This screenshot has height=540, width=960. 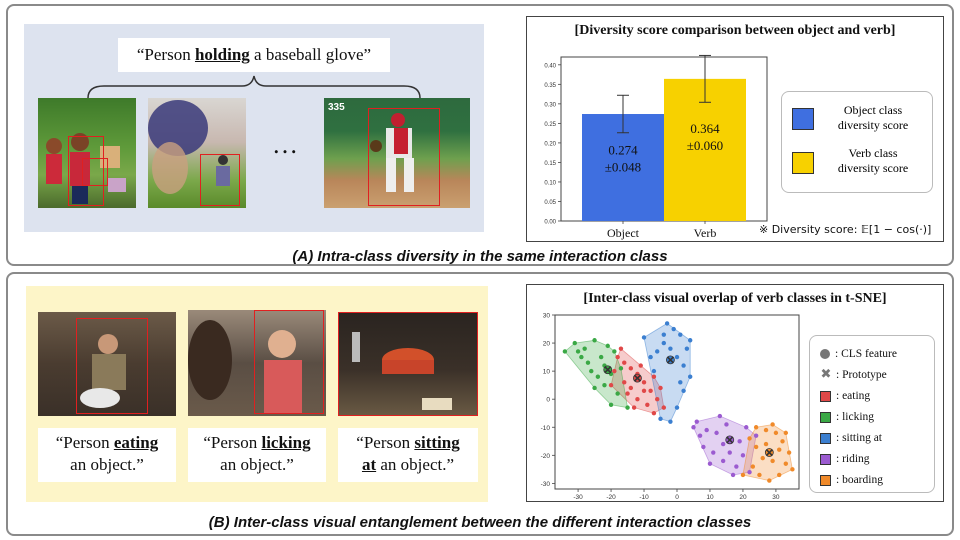 I want to click on tsne-legend-label: : CLS feature, so click(x=866, y=354).